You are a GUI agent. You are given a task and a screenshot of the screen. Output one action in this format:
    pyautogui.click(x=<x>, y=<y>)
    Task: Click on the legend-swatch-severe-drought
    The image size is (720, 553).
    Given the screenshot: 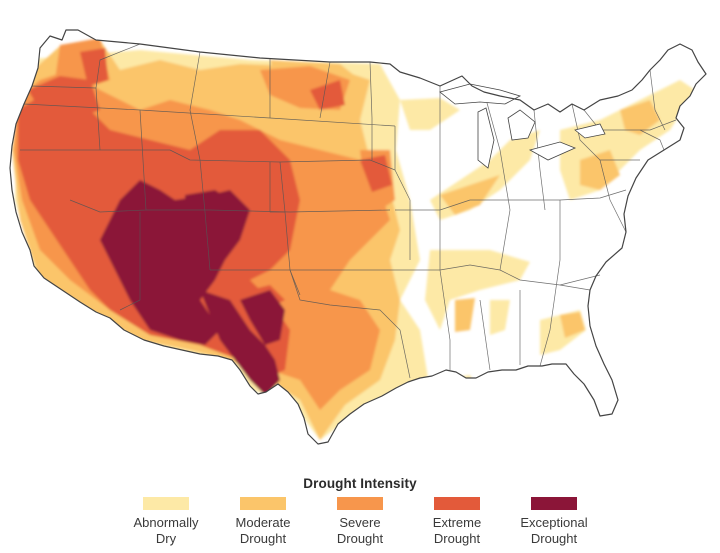 What is the action you would take?
    pyautogui.click(x=360, y=503)
    